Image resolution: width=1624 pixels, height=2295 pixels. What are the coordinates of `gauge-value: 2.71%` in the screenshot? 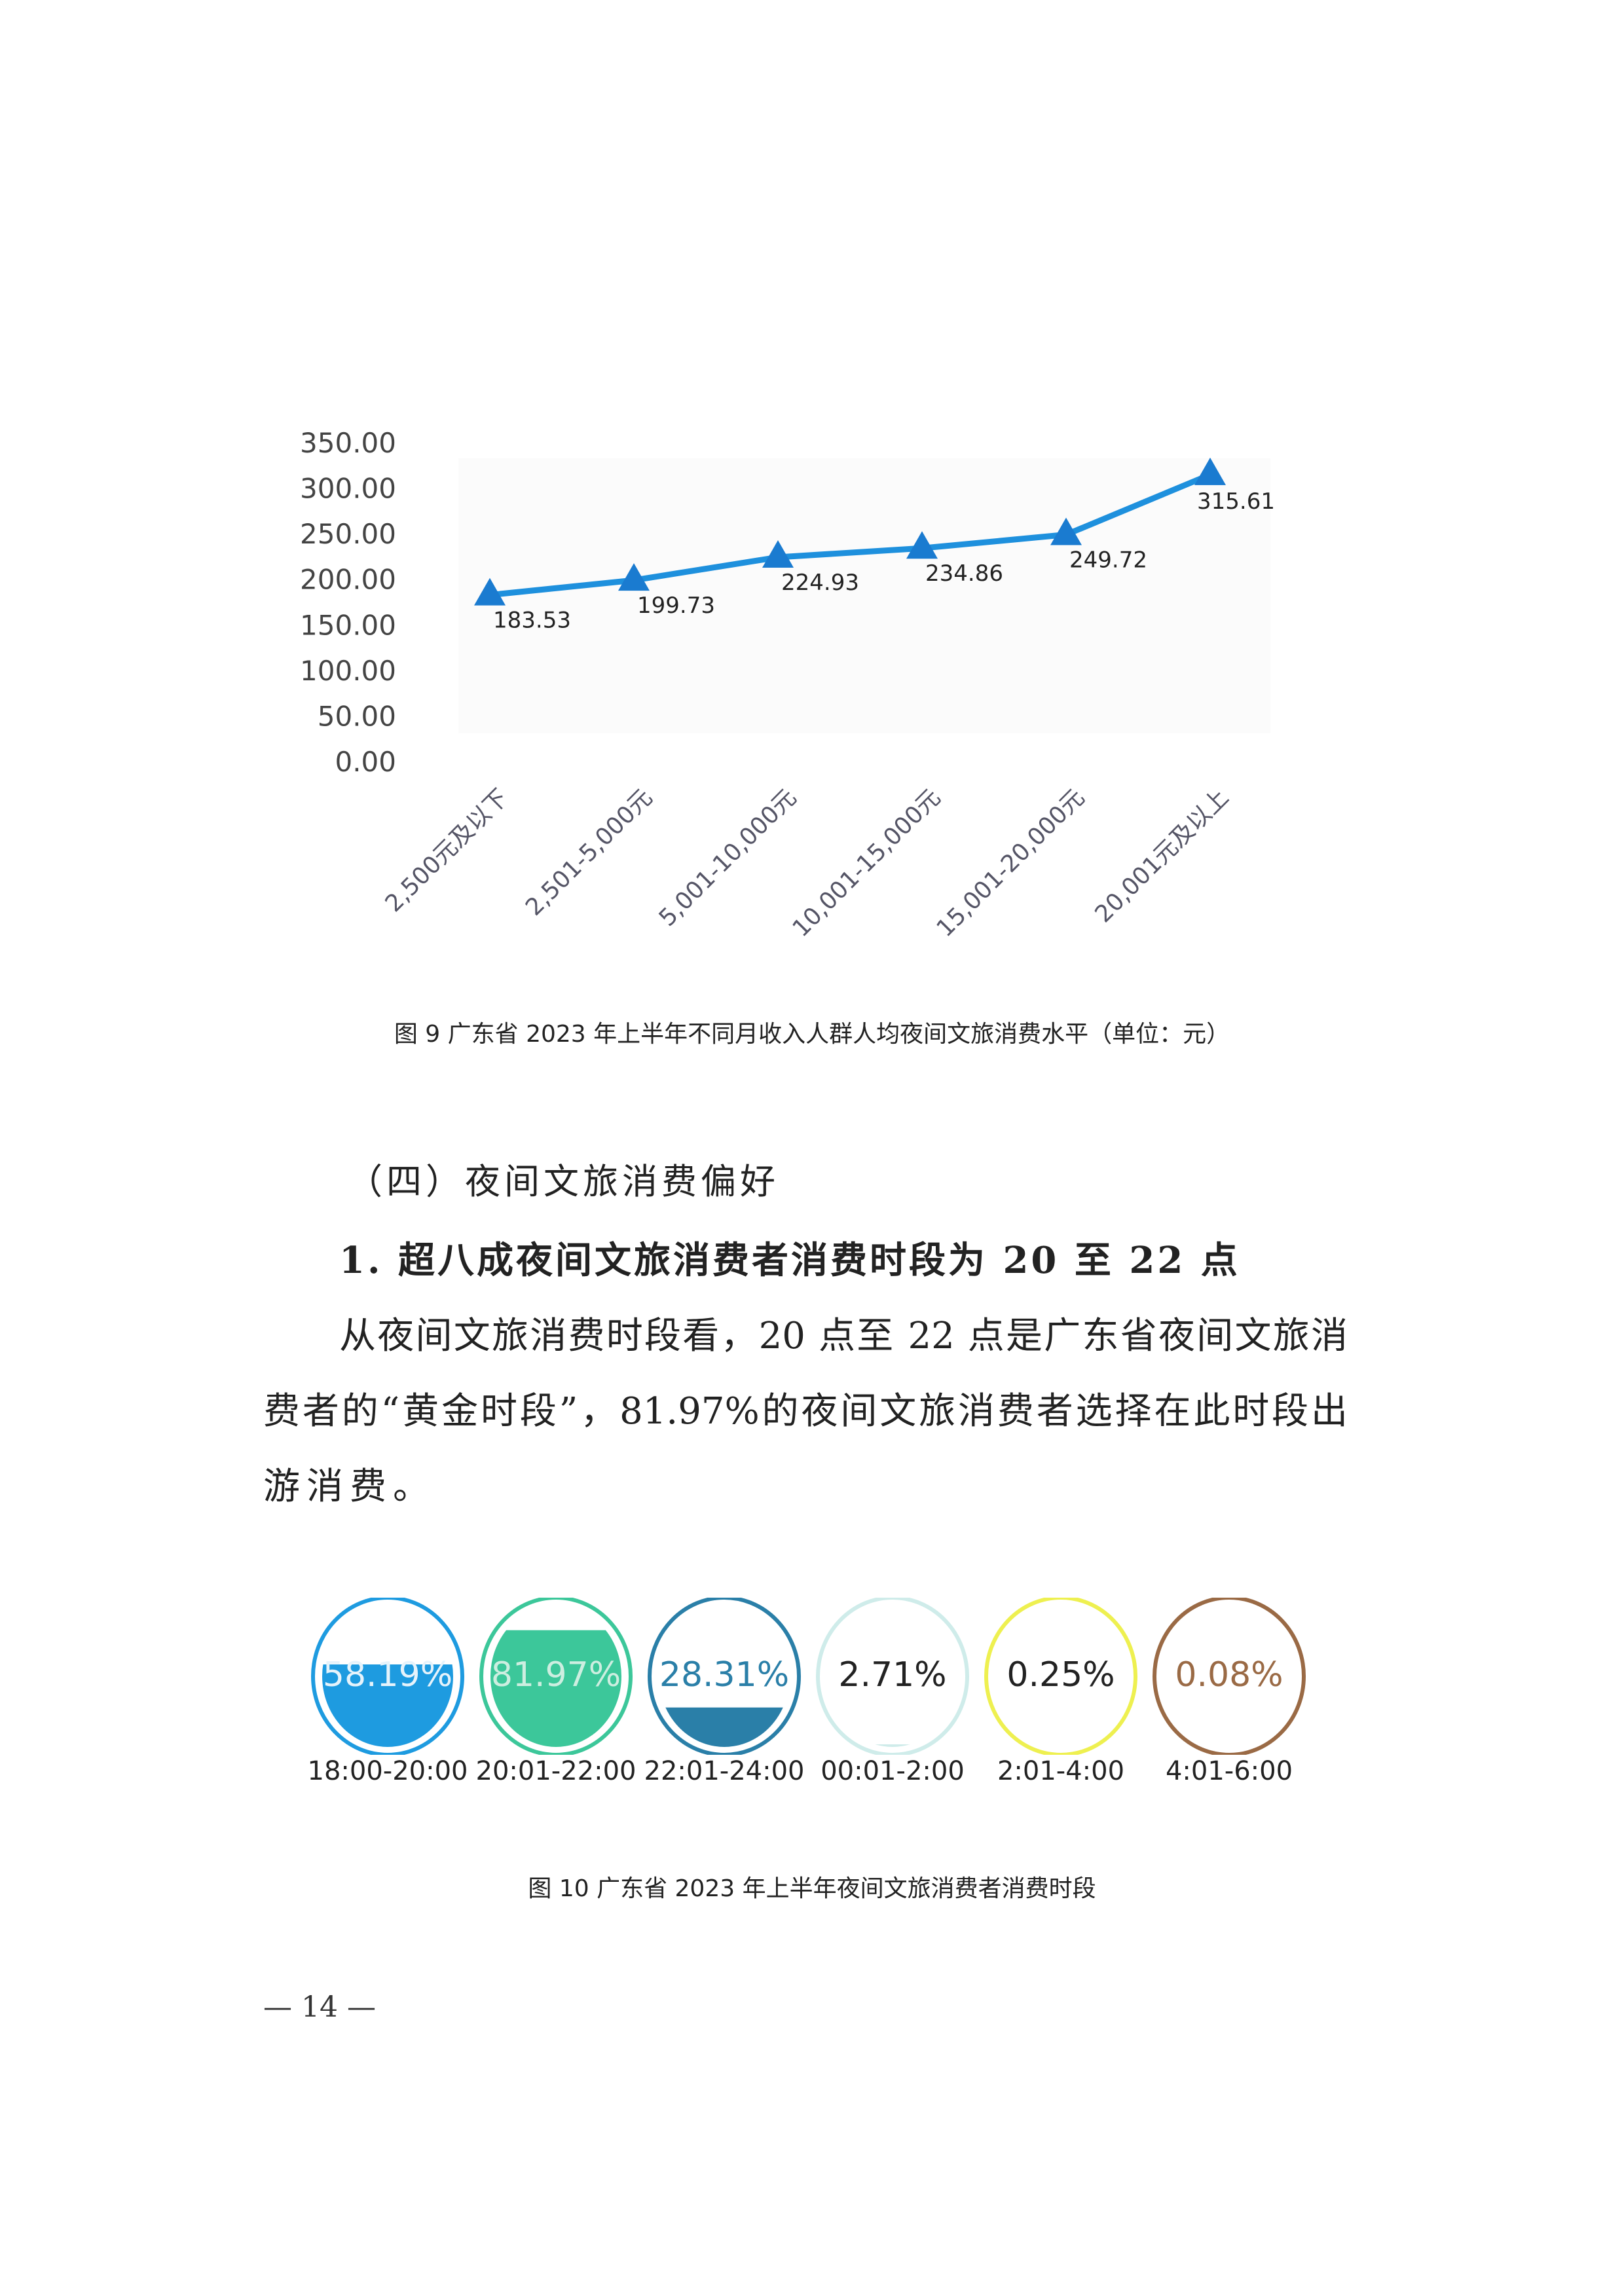 It's located at (892, 1675).